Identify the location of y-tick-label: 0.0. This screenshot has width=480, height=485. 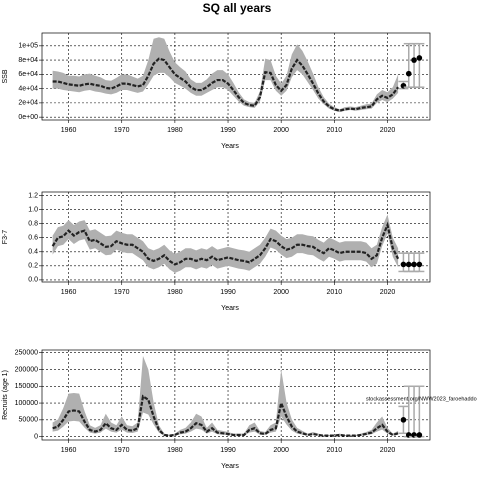
(33, 280).